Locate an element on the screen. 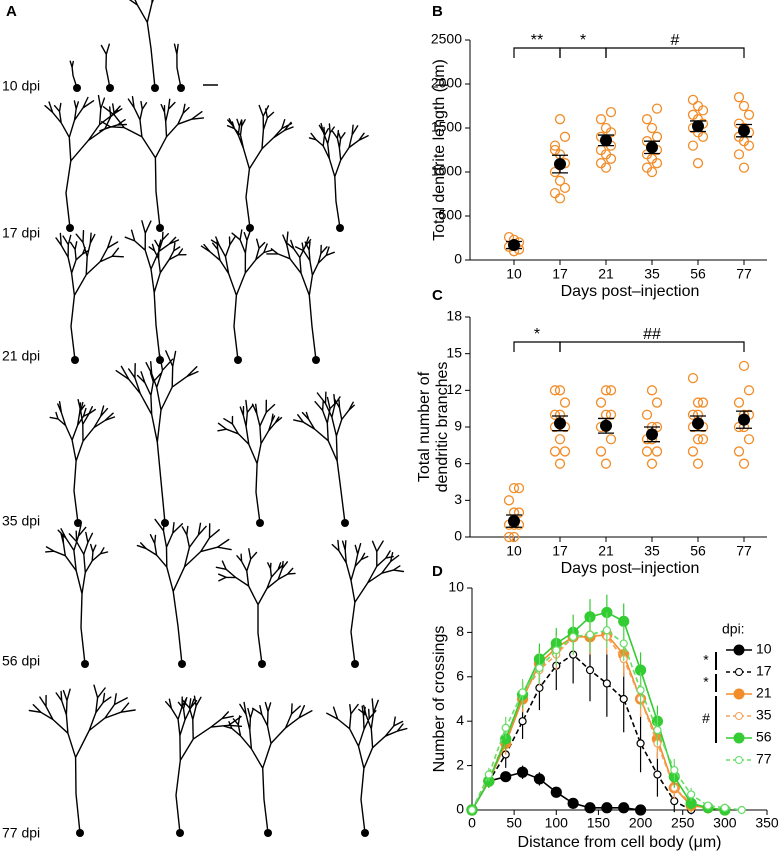 This screenshot has height=853, width=780. y-tick-label: 12 is located at coordinates (454, 389).